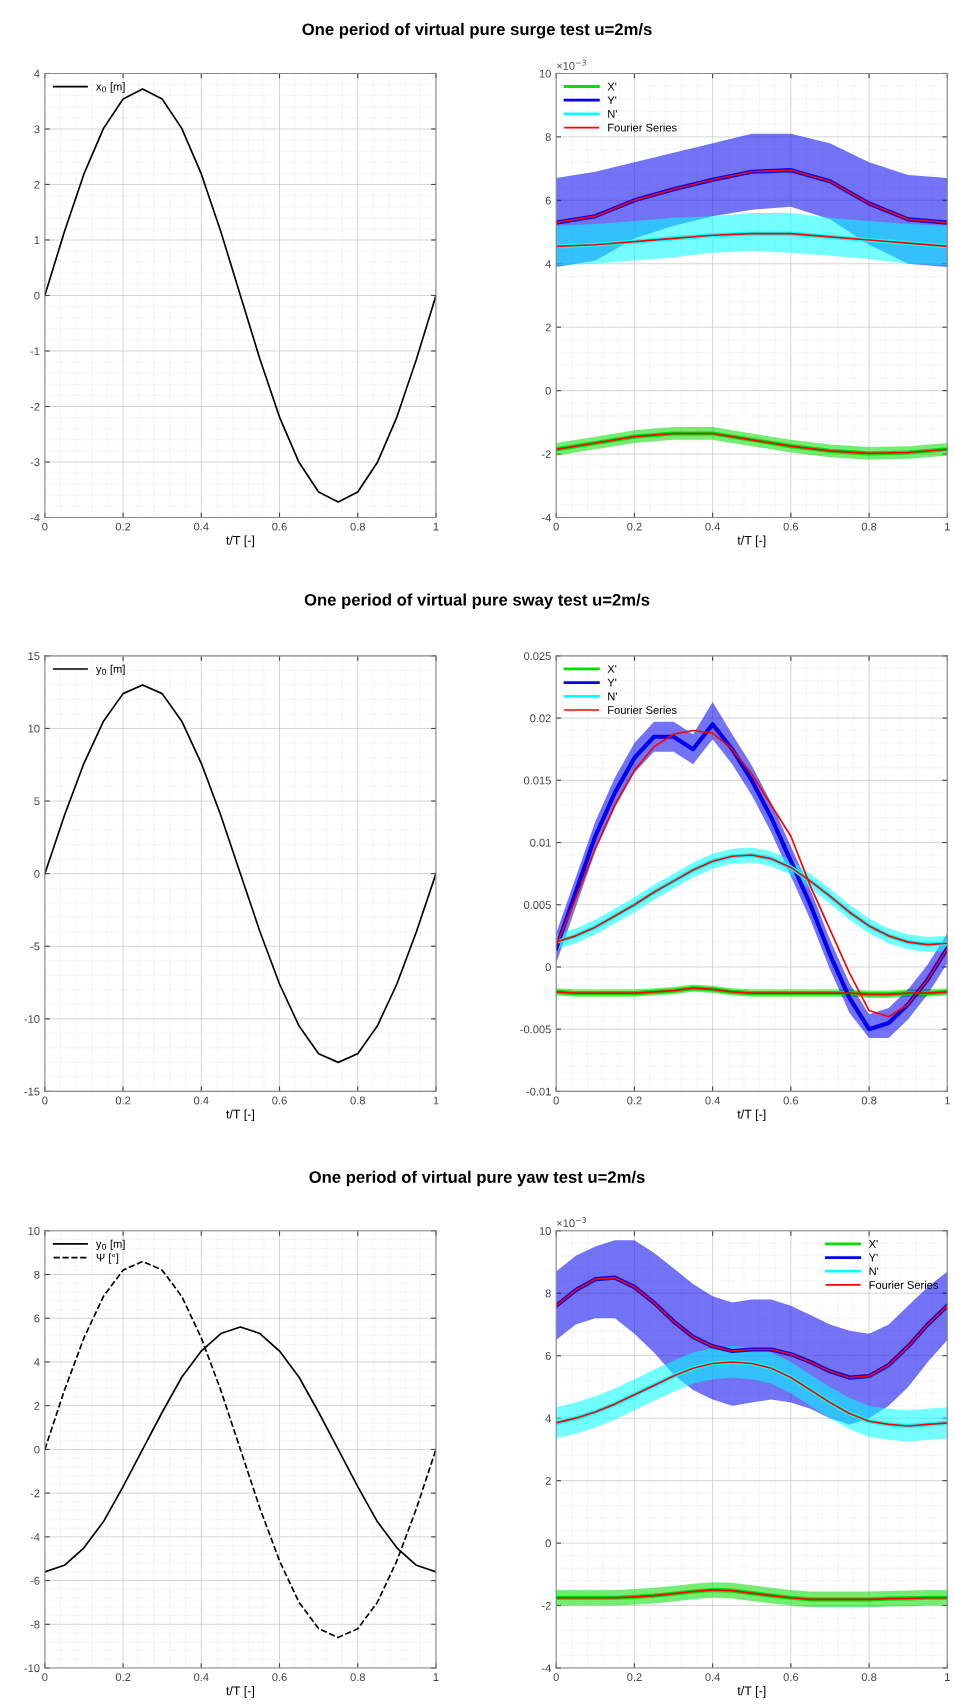 The width and height of the screenshot is (954, 1708). Describe the element at coordinates (37, 129) in the screenshot. I see `y-tick-label: 3` at that location.